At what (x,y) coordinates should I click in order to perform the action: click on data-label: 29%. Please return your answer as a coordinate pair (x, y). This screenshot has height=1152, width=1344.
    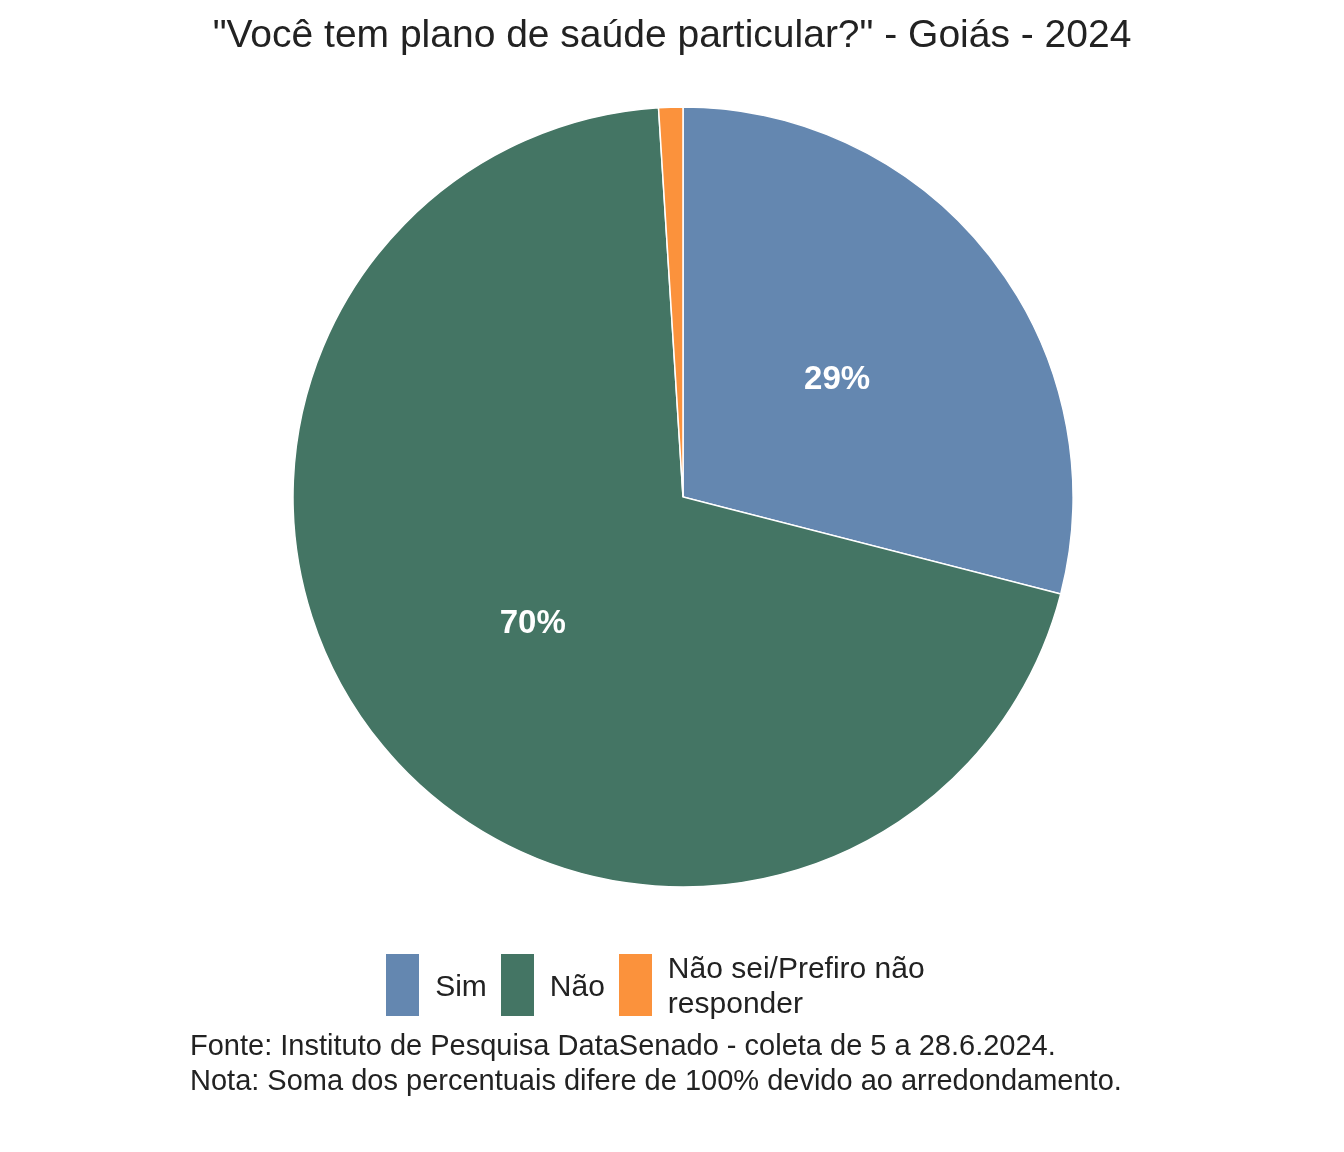
    Looking at the image, I should click on (837, 377).